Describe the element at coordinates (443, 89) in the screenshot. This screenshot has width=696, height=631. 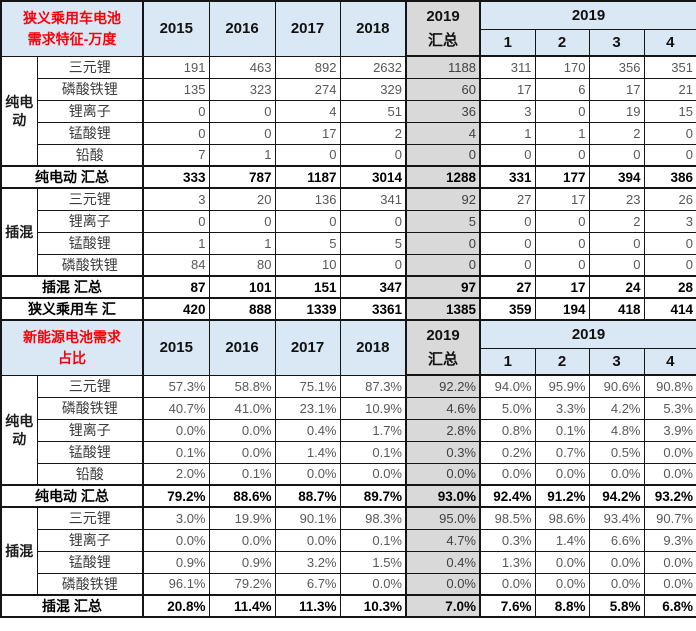
I see `data-cell: 60` at that location.